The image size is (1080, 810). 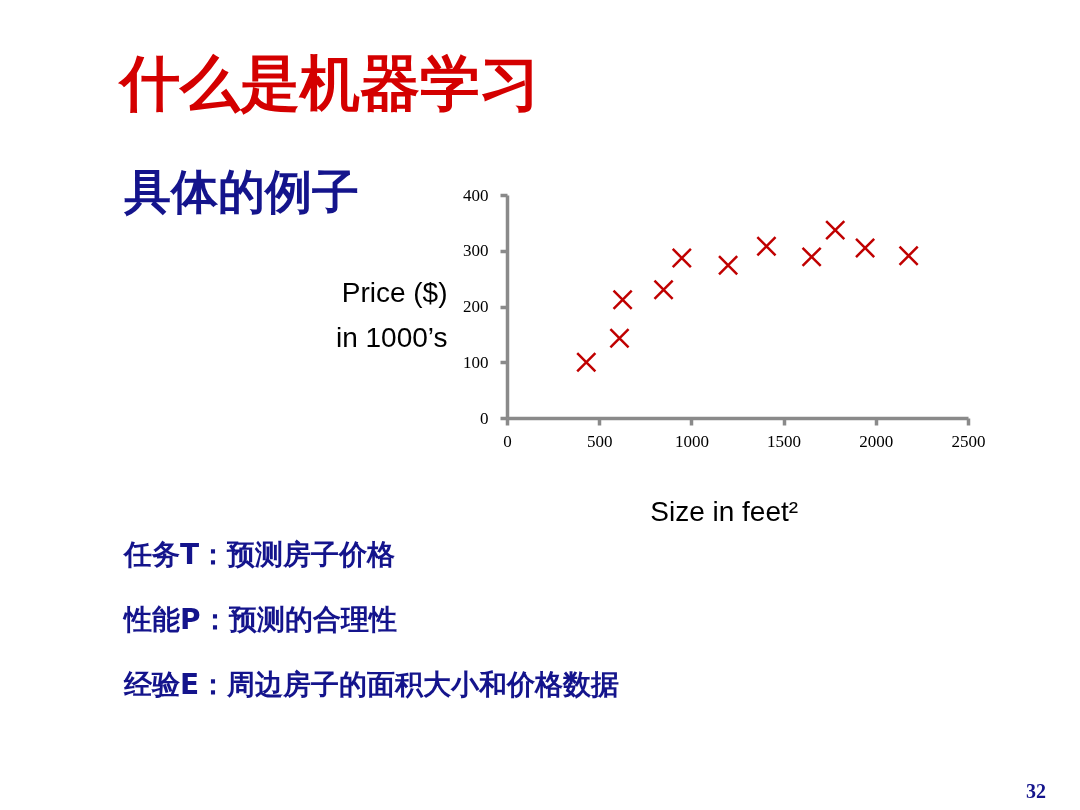 I want to click on y-axis-title: Price ($) in 1000’s, so click(x=391, y=314).